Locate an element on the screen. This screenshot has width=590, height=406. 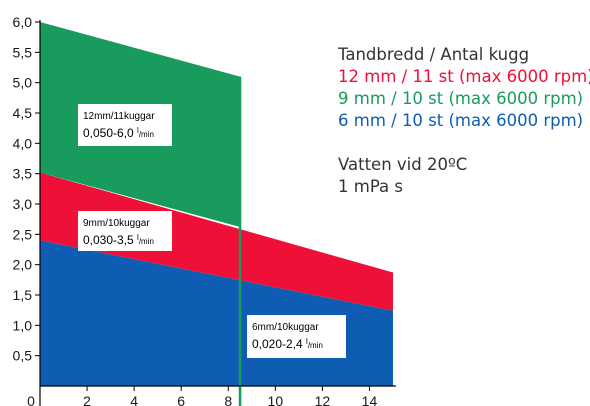
y-tick-label: 3,5 is located at coordinates (23, 174).